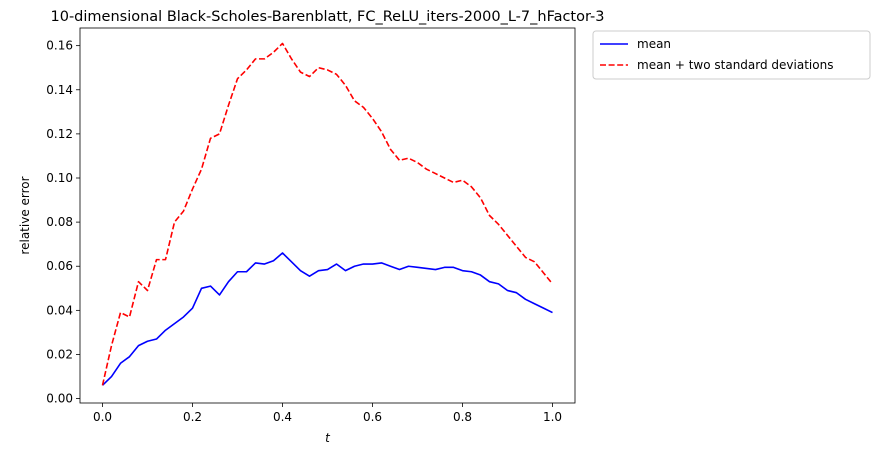 The width and height of the screenshot is (879, 455). Describe the element at coordinates (59, 178) in the screenshot. I see `y-tick-label: 0.10` at that location.